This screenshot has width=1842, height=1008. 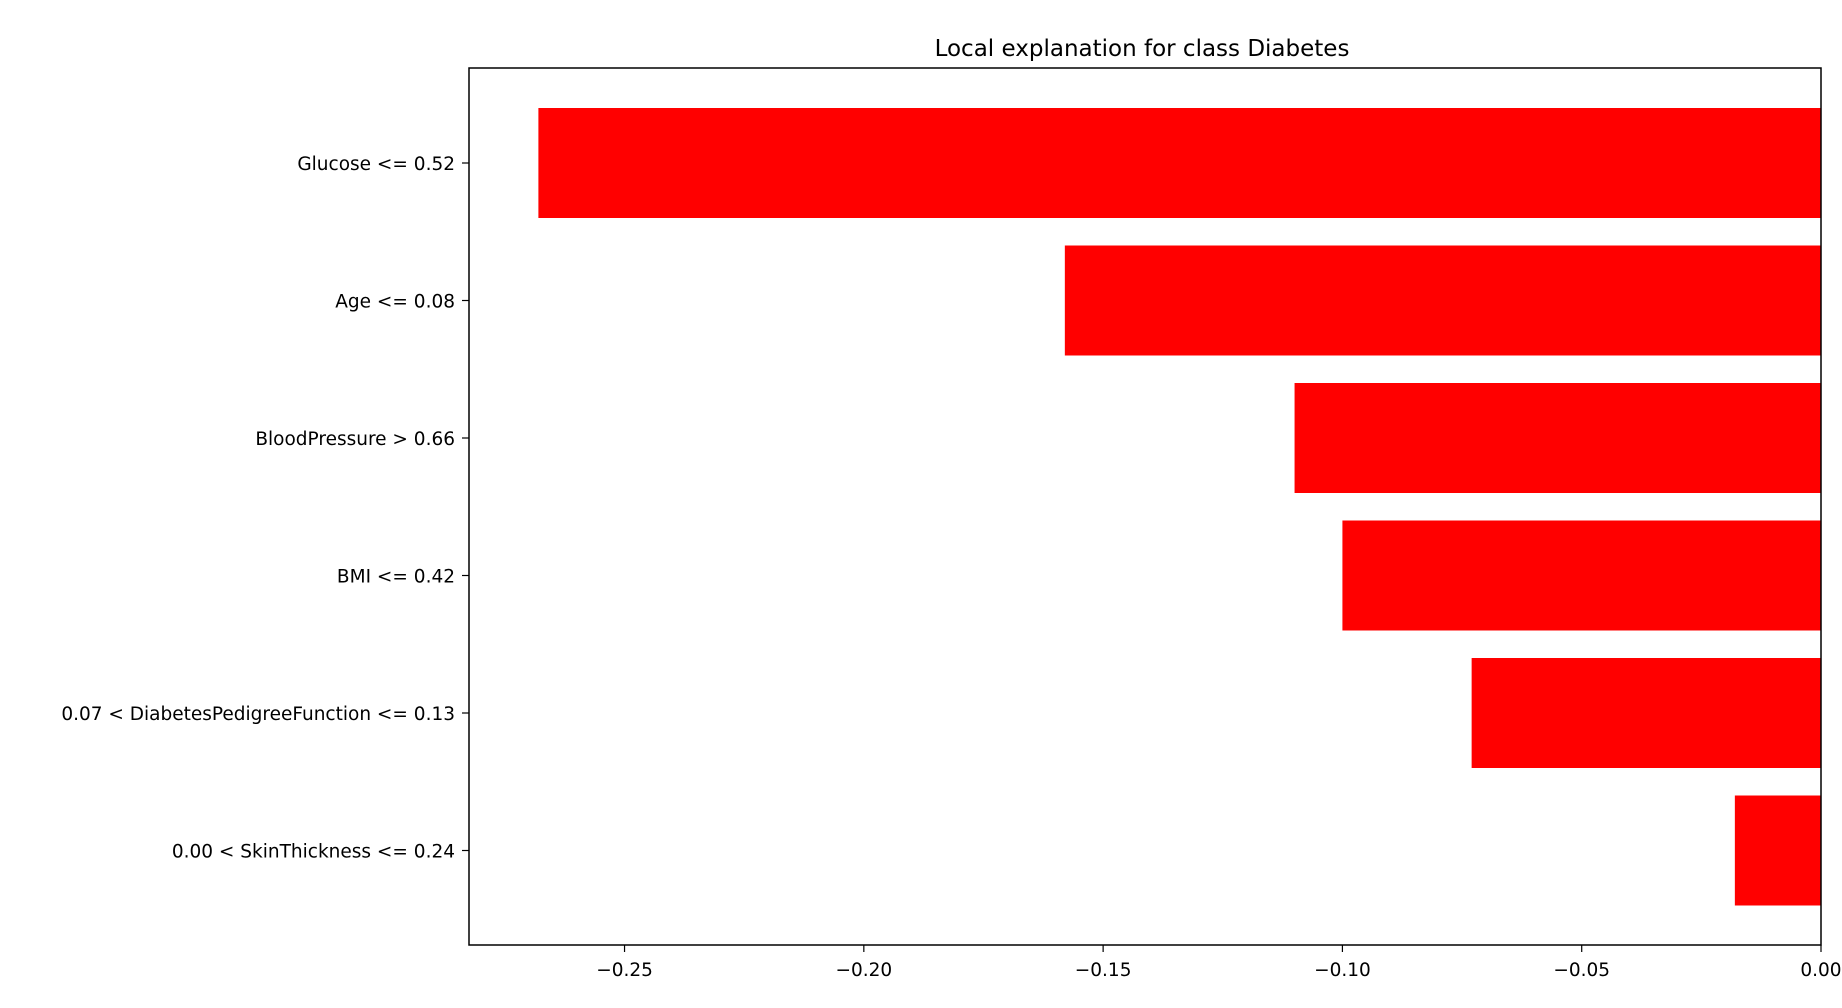 What do you see at coordinates (1820, 970) in the screenshot?
I see `x-tick-label: 0.00` at bounding box center [1820, 970].